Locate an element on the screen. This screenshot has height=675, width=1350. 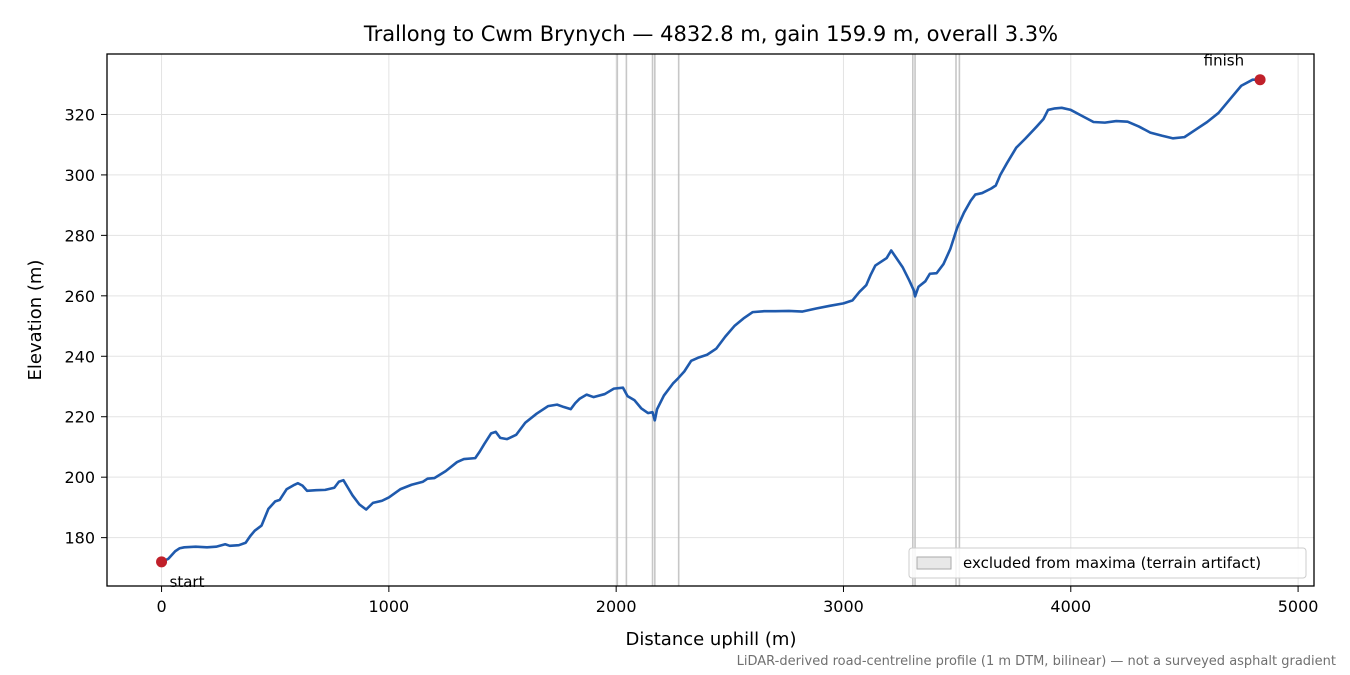
legend-swatch is located at coordinates (934, 563).